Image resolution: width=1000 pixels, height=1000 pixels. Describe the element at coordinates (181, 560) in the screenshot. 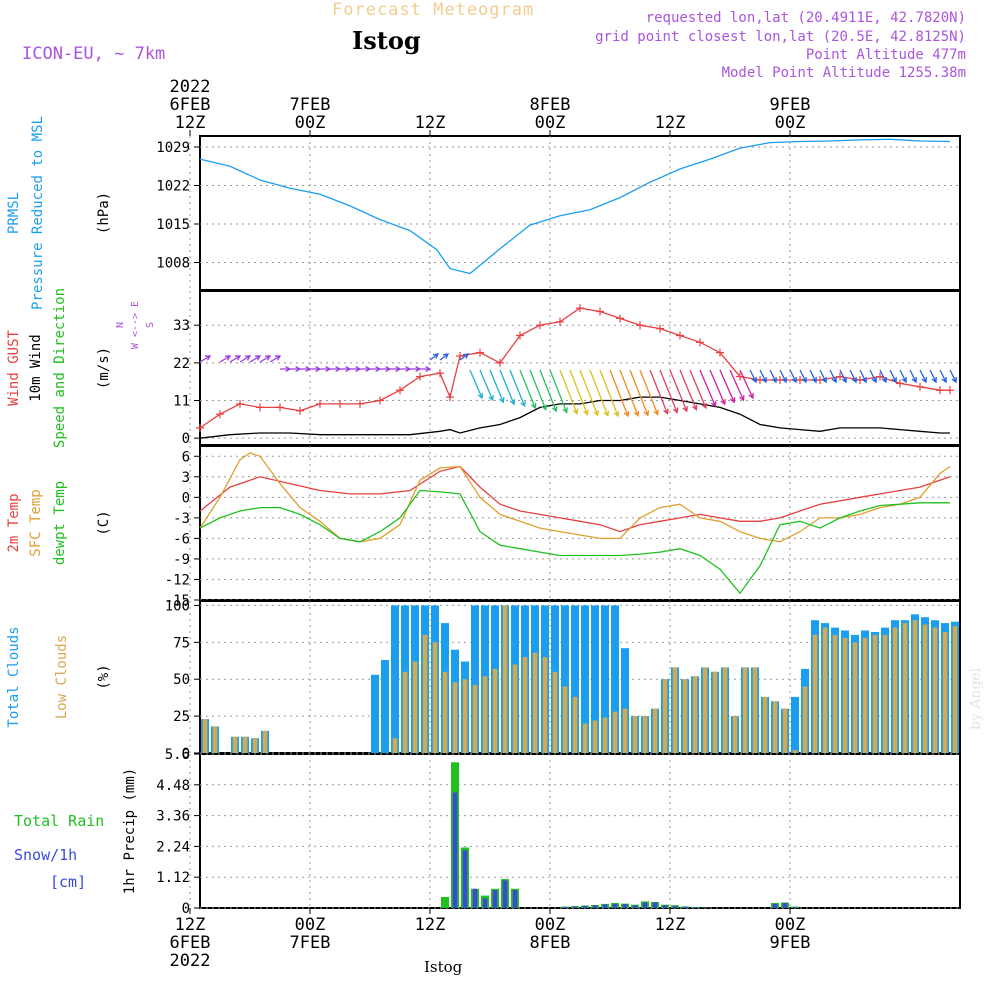

I see `temperature-ytick-label: -9` at that location.